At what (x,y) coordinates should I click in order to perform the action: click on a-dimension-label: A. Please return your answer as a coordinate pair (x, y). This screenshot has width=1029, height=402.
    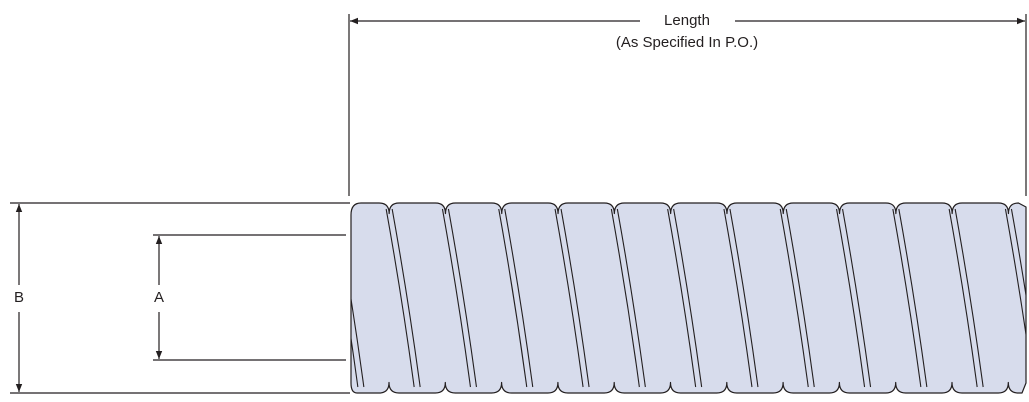
    Looking at the image, I should click on (159, 298).